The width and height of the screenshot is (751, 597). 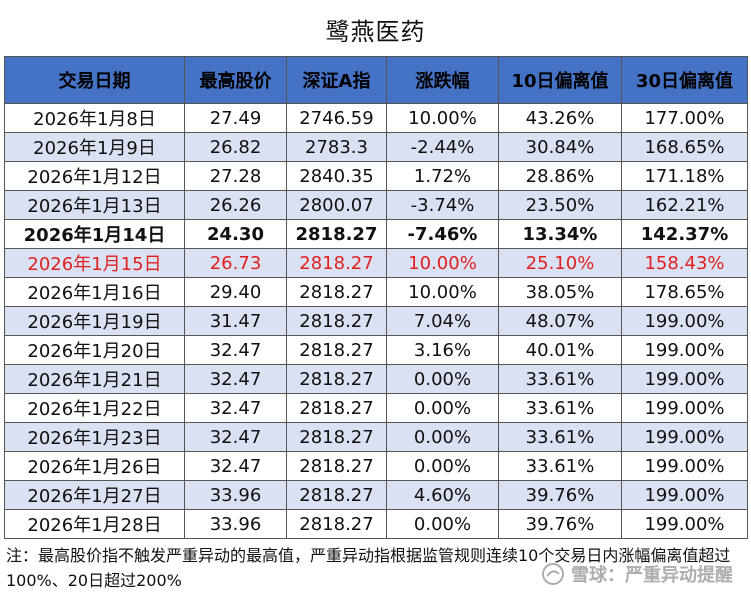 What do you see at coordinates (94, 524) in the screenshot?
I see `cell-date: 2026年1月28日` at bounding box center [94, 524].